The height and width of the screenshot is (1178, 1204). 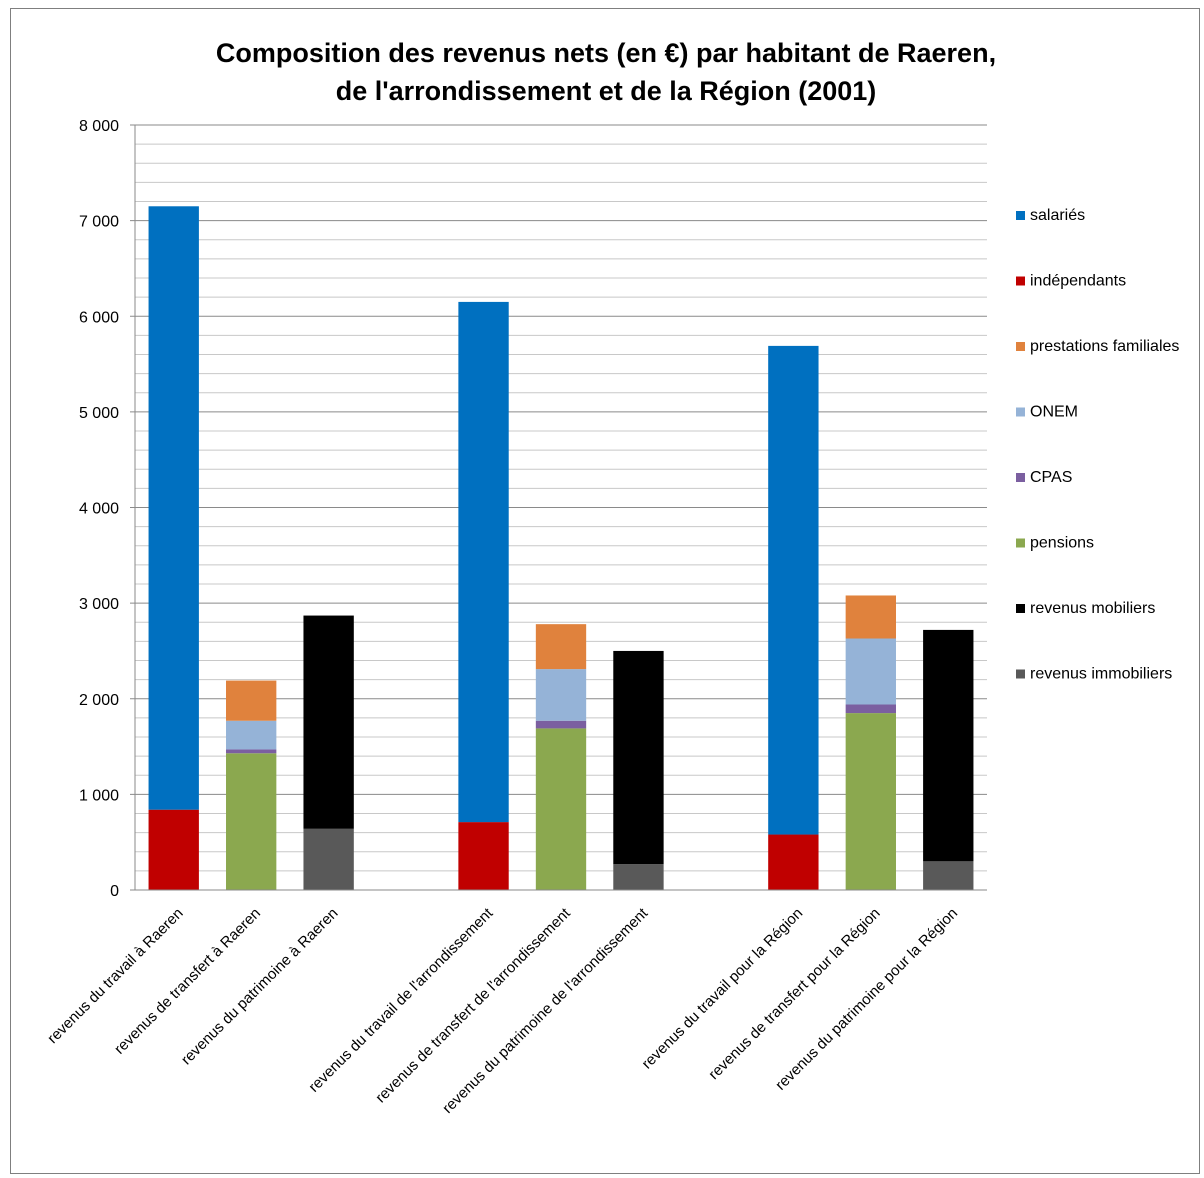 I want to click on y-tick-label: 2 000, so click(x=99, y=700).